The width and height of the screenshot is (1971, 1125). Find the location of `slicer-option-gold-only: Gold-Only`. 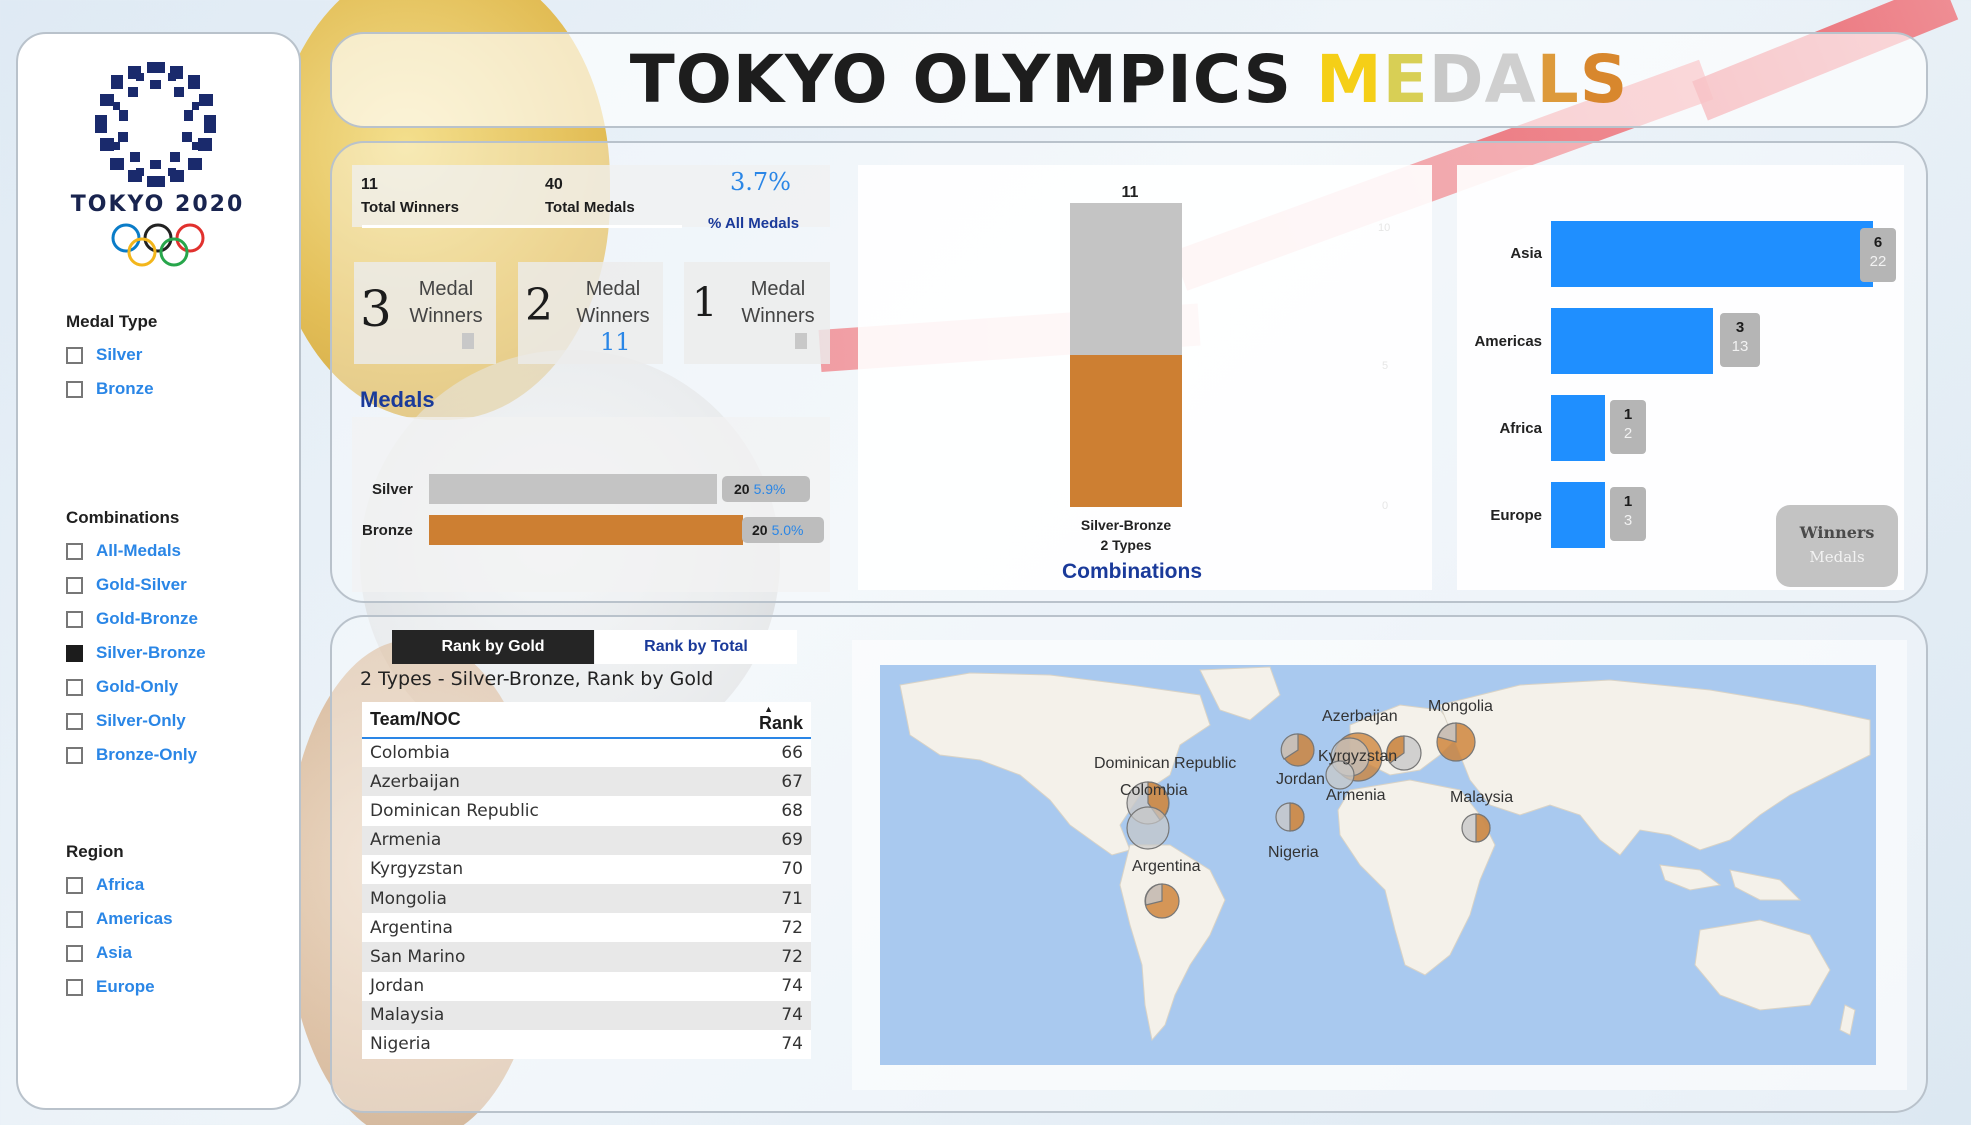

slicer-option-gold-only: Gold-Only is located at coordinates (136, 687).